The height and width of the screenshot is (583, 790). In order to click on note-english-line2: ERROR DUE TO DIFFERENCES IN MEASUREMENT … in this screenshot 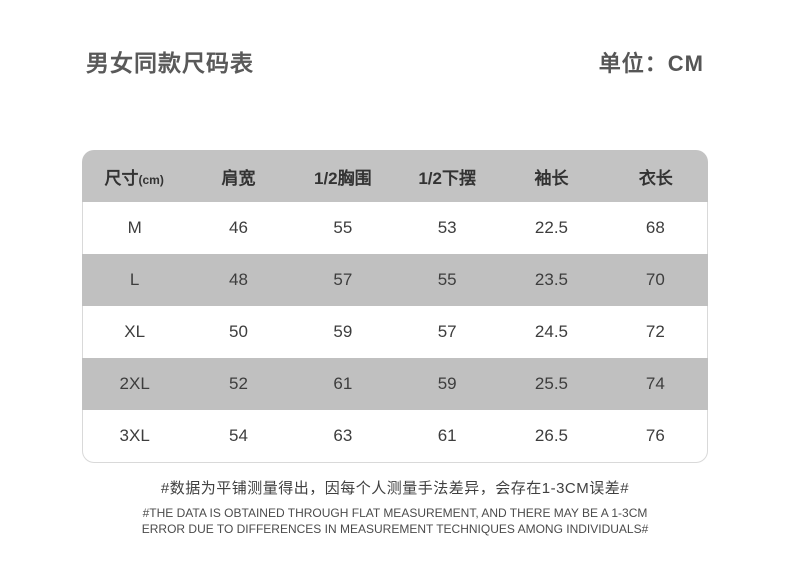, I will do `click(395, 529)`.